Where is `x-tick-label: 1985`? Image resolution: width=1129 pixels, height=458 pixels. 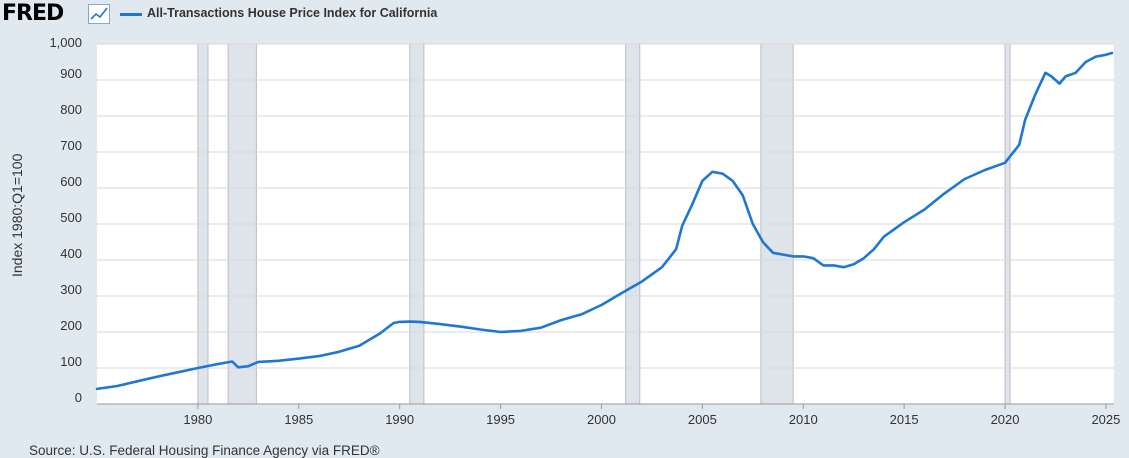
x-tick-label: 1985 is located at coordinates (298, 419).